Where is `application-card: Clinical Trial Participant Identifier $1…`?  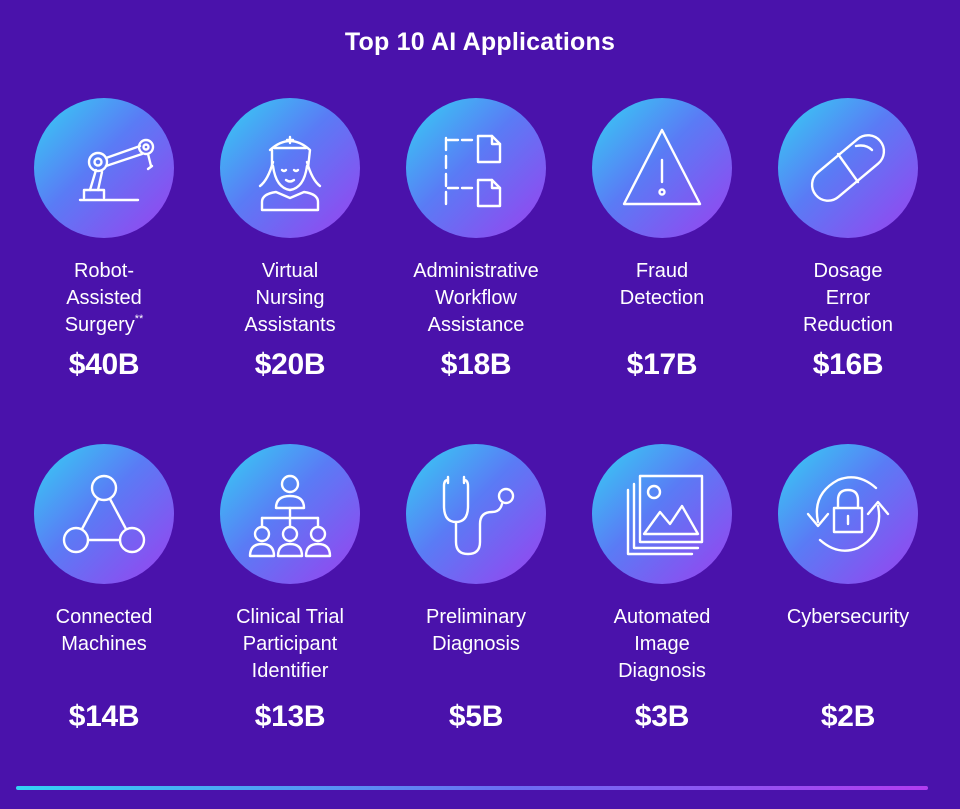 application-card: Clinical Trial Participant Identifier $1… is located at coordinates (290, 594).